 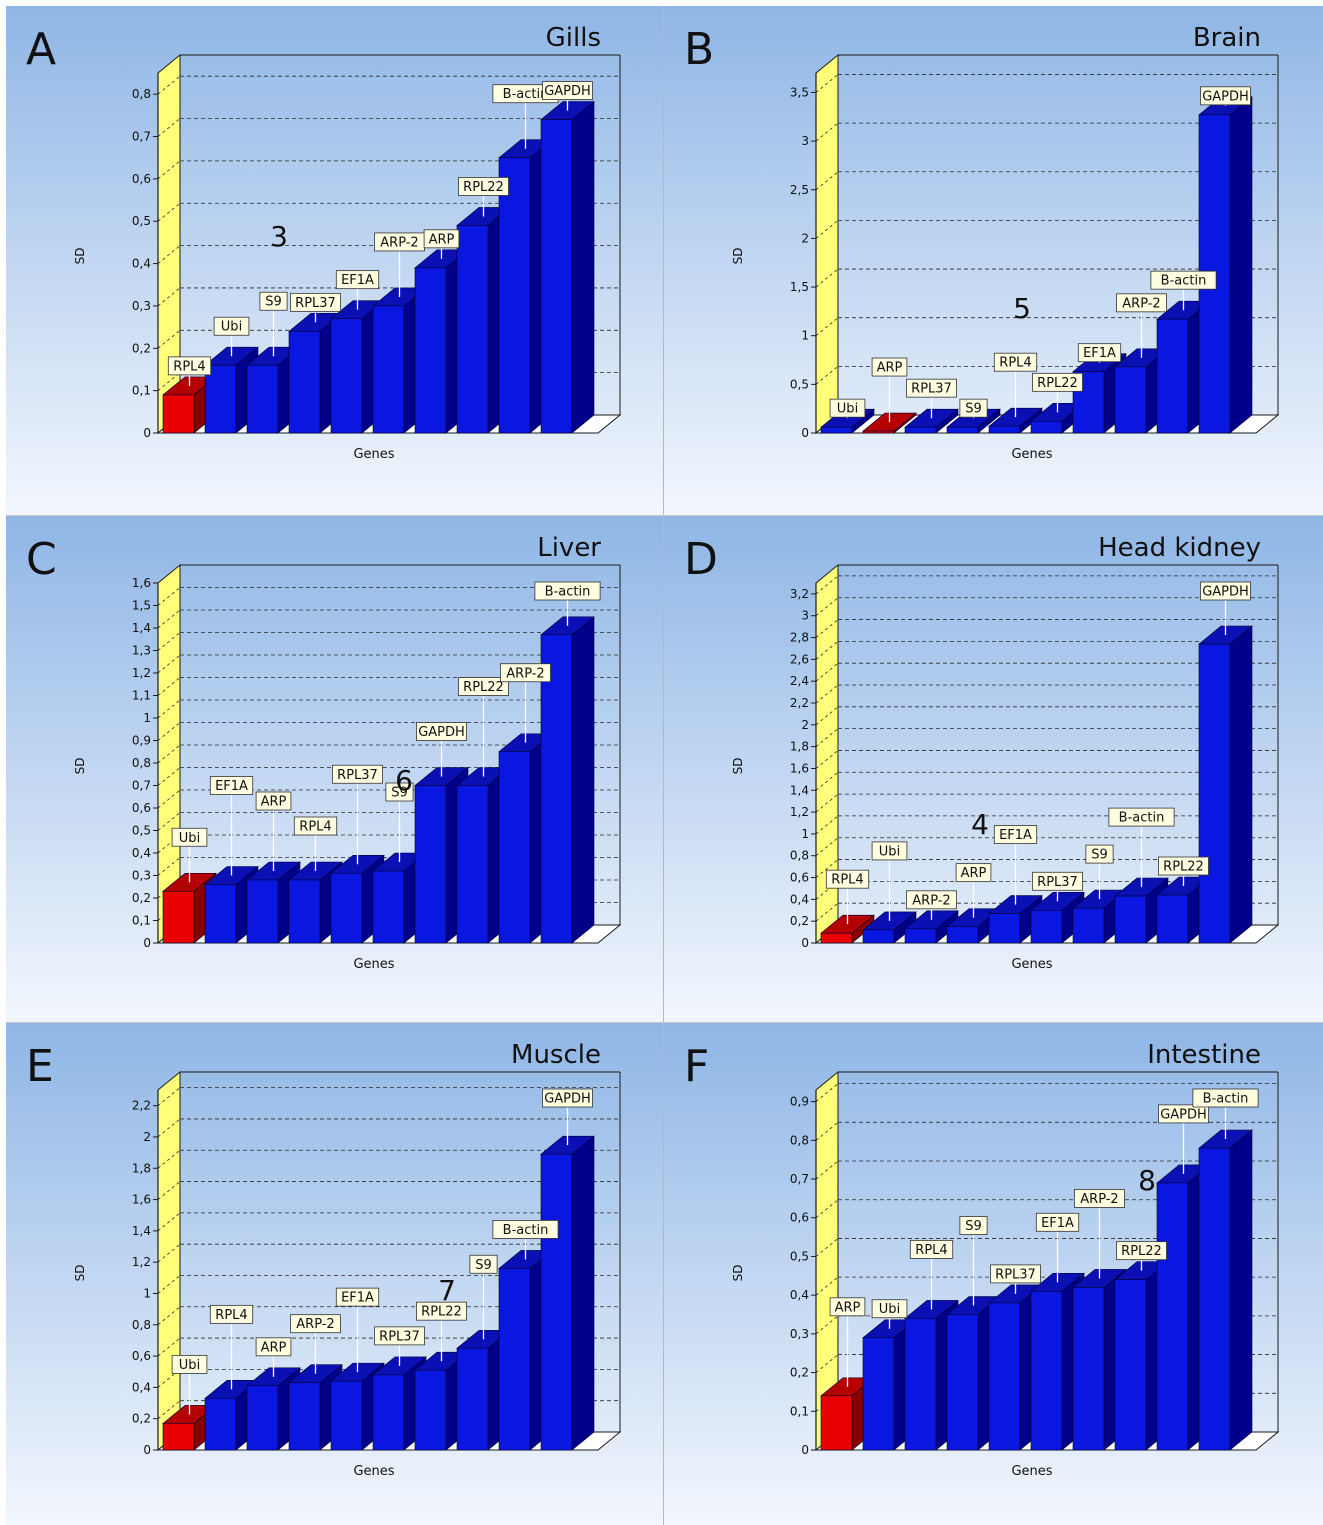 I want to click on svg-text: RPL37, so click(x=357, y=775).